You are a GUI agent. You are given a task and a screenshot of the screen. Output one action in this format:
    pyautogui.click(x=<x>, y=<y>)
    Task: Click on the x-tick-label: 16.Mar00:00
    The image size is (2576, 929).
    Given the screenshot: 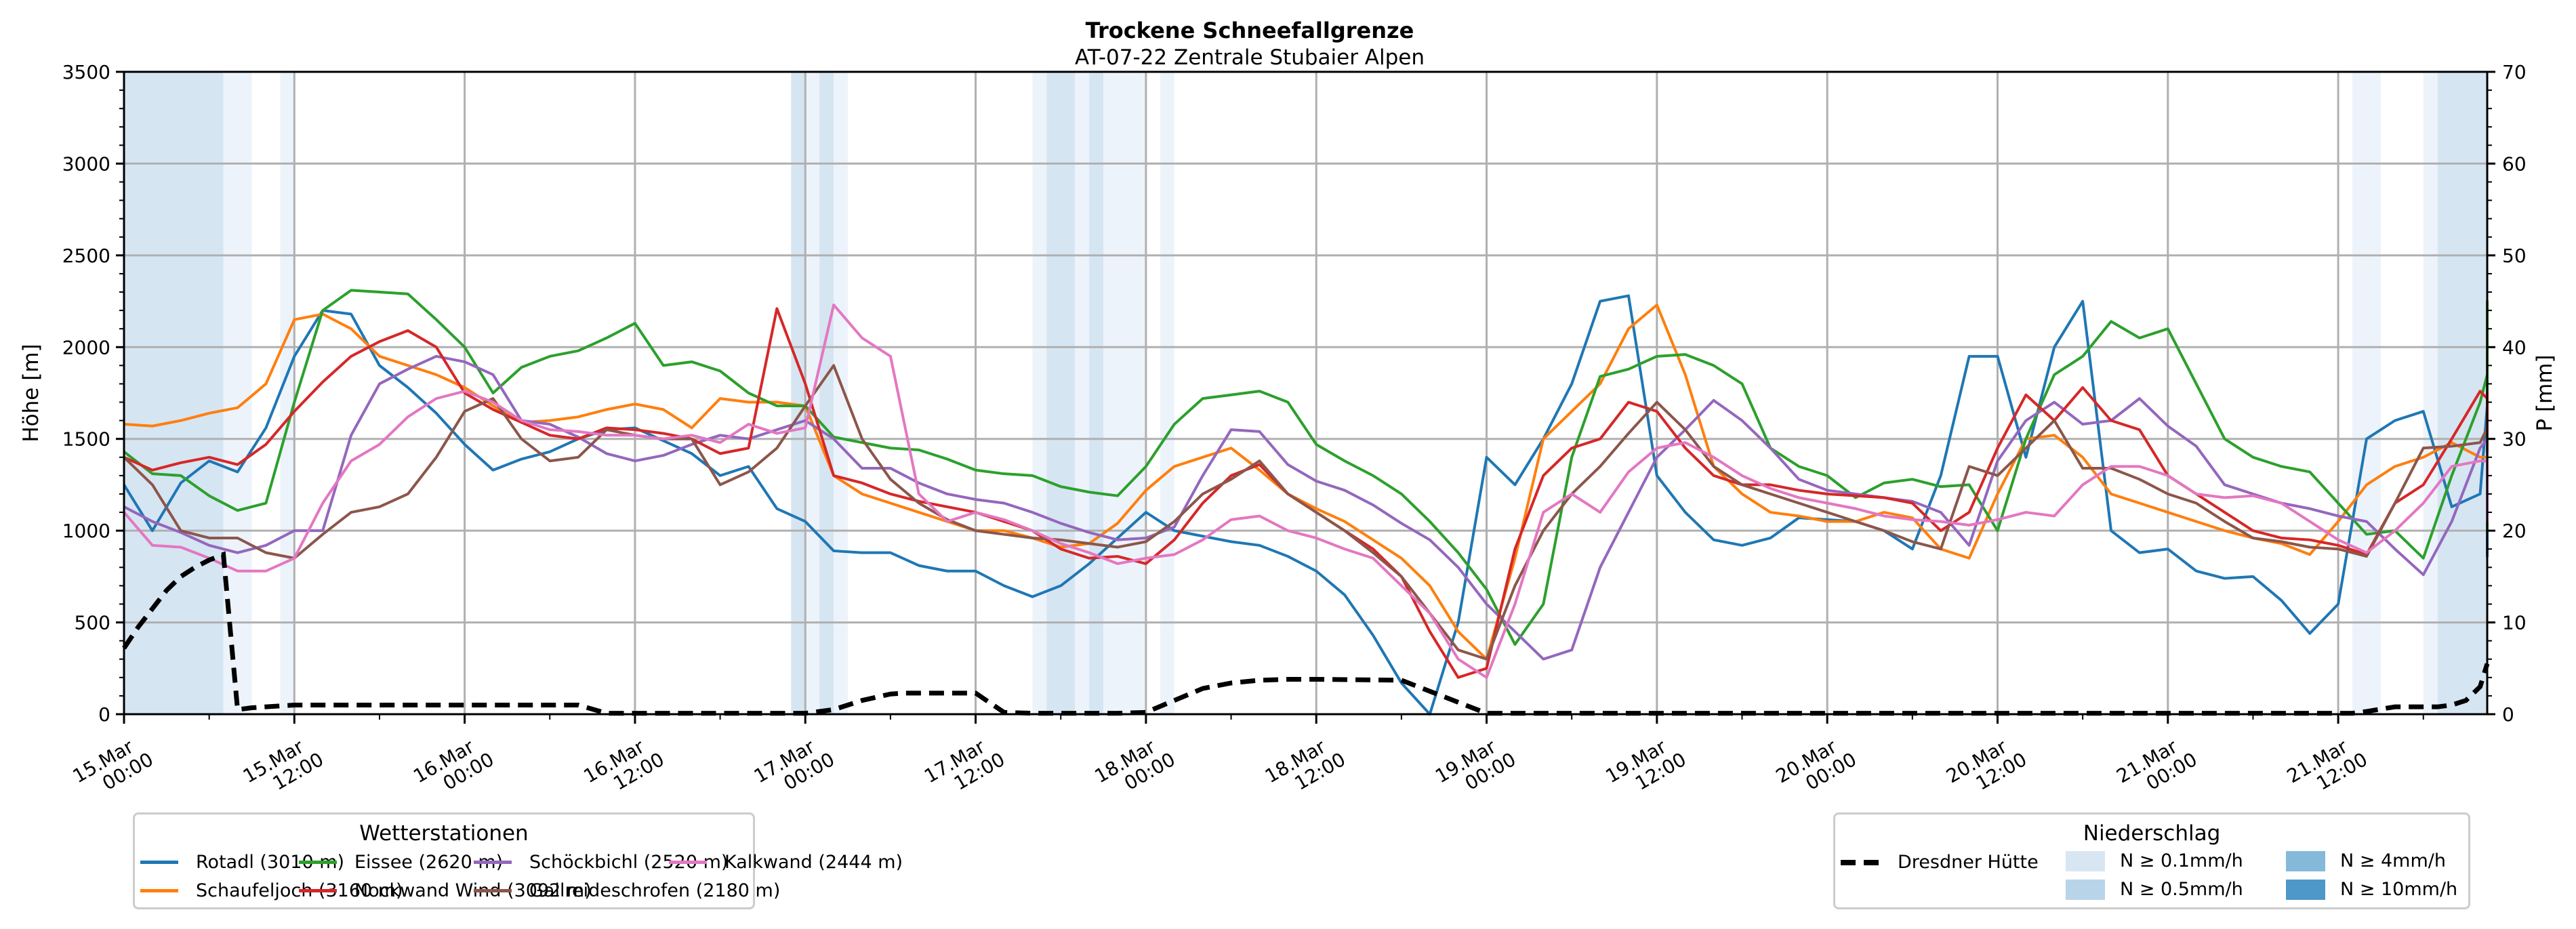 What is the action you would take?
    pyautogui.click(x=453, y=768)
    